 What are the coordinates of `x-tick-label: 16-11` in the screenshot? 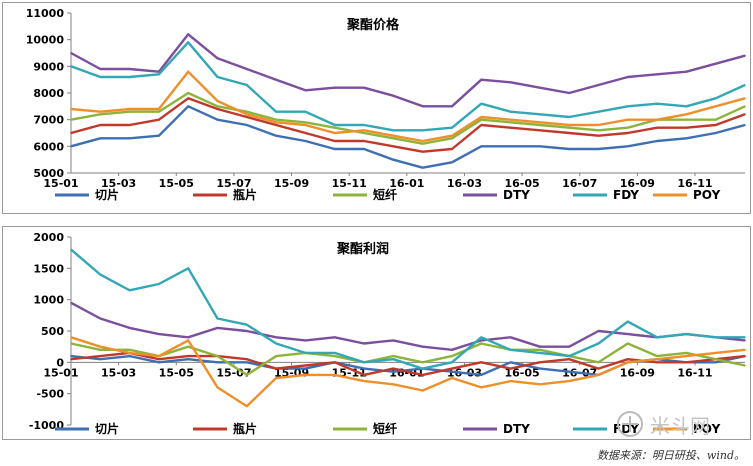 It's located at (694, 372).